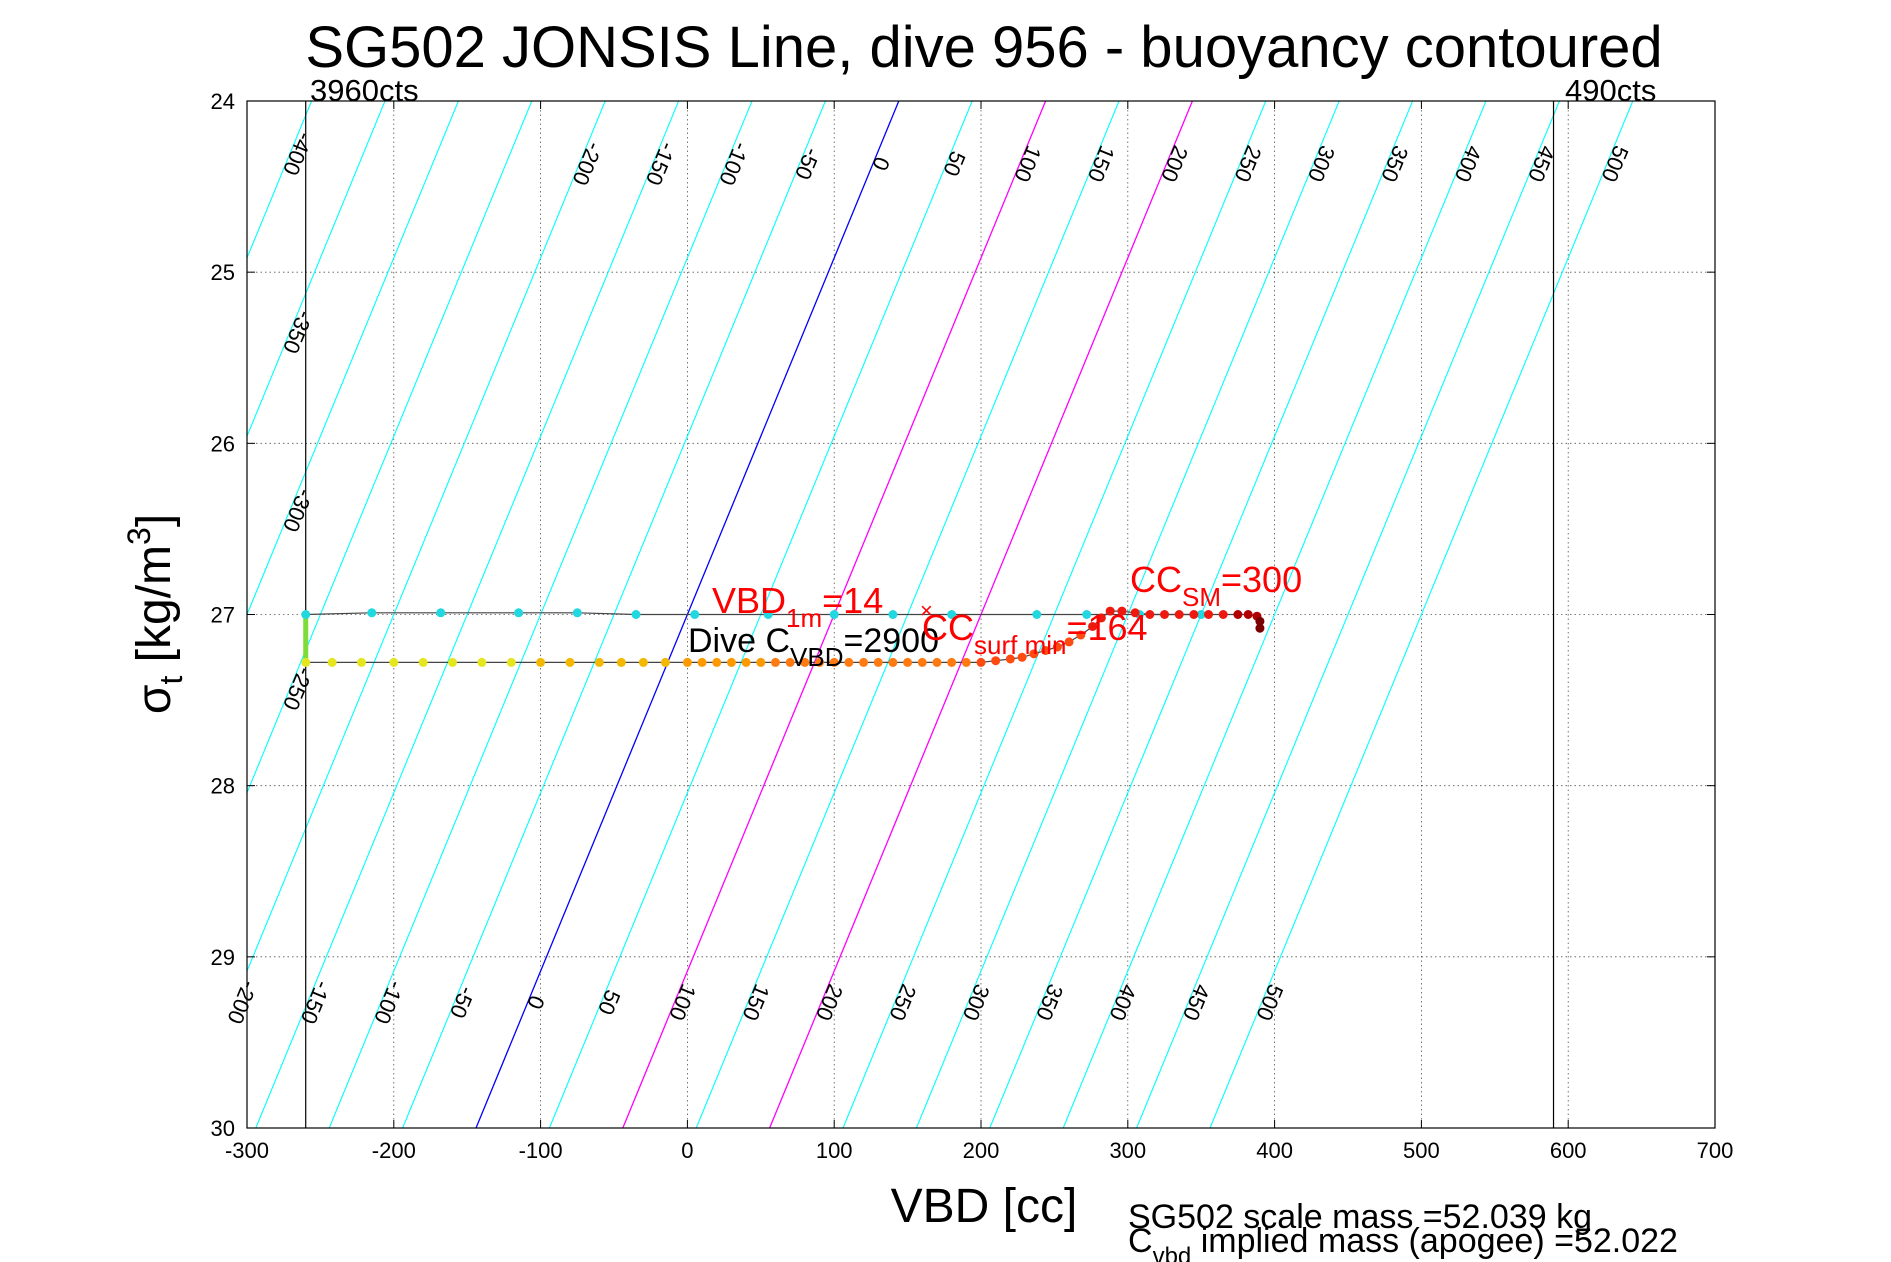  What do you see at coordinates (154, 520) in the screenshot?
I see `y-axis-close: ]` at bounding box center [154, 520].